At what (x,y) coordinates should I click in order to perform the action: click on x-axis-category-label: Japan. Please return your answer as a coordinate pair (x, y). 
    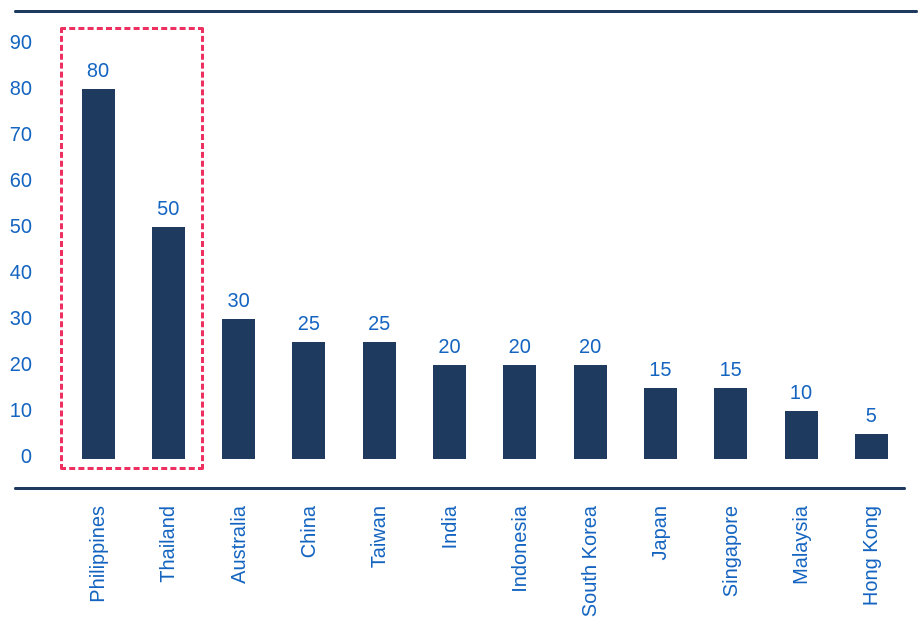
    Looking at the image, I should click on (660, 533).